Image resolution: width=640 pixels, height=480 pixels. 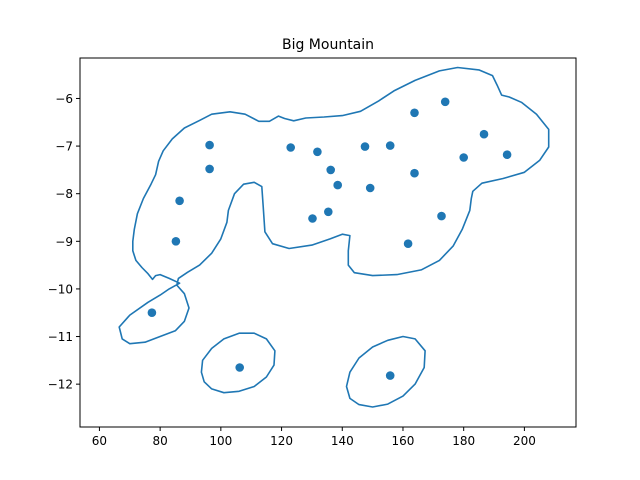 What do you see at coordinates (64, 99) in the screenshot?
I see `y-tick-label: −6` at bounding box center [64, 99].